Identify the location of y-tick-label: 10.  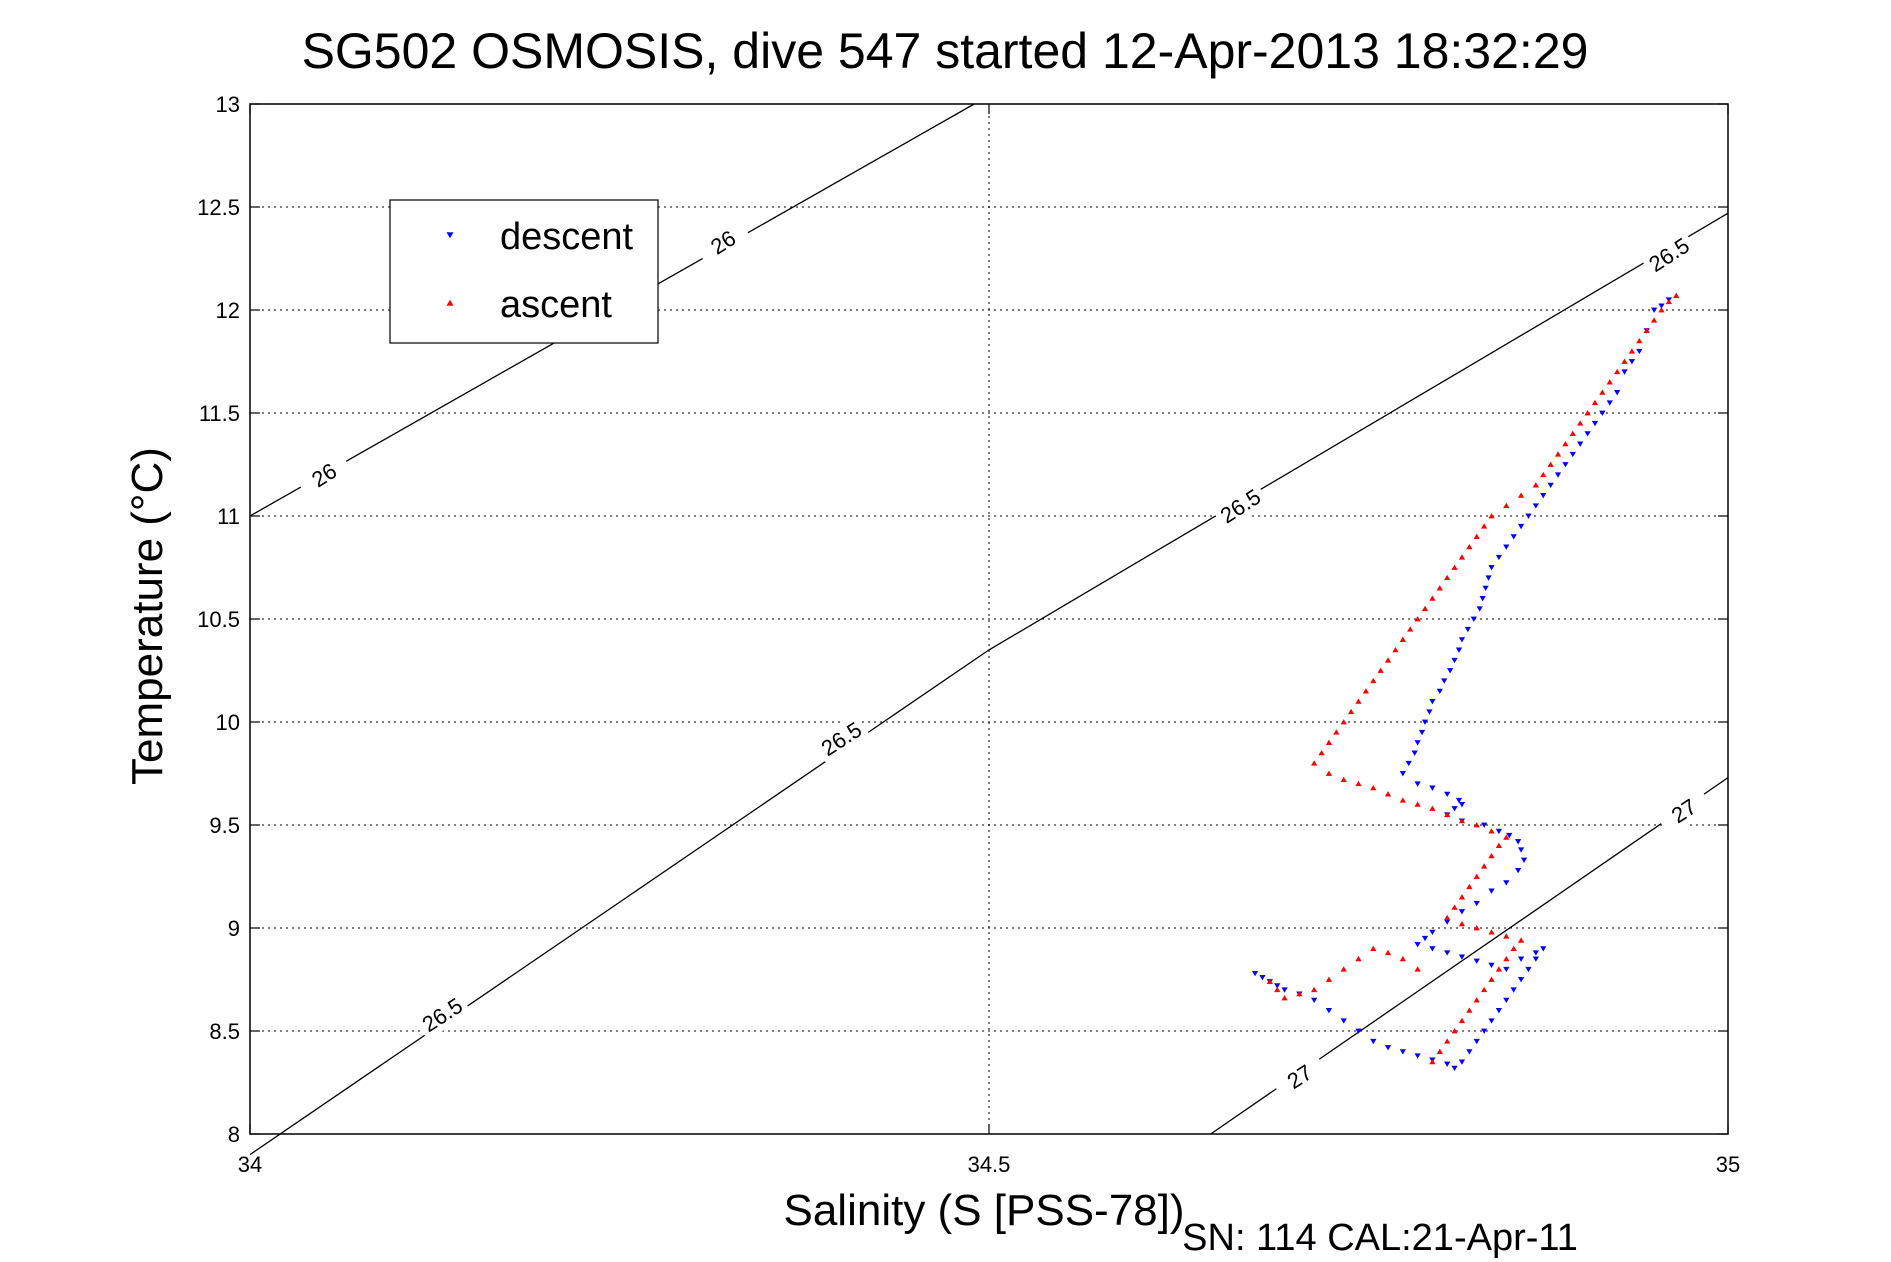
(228, 722).